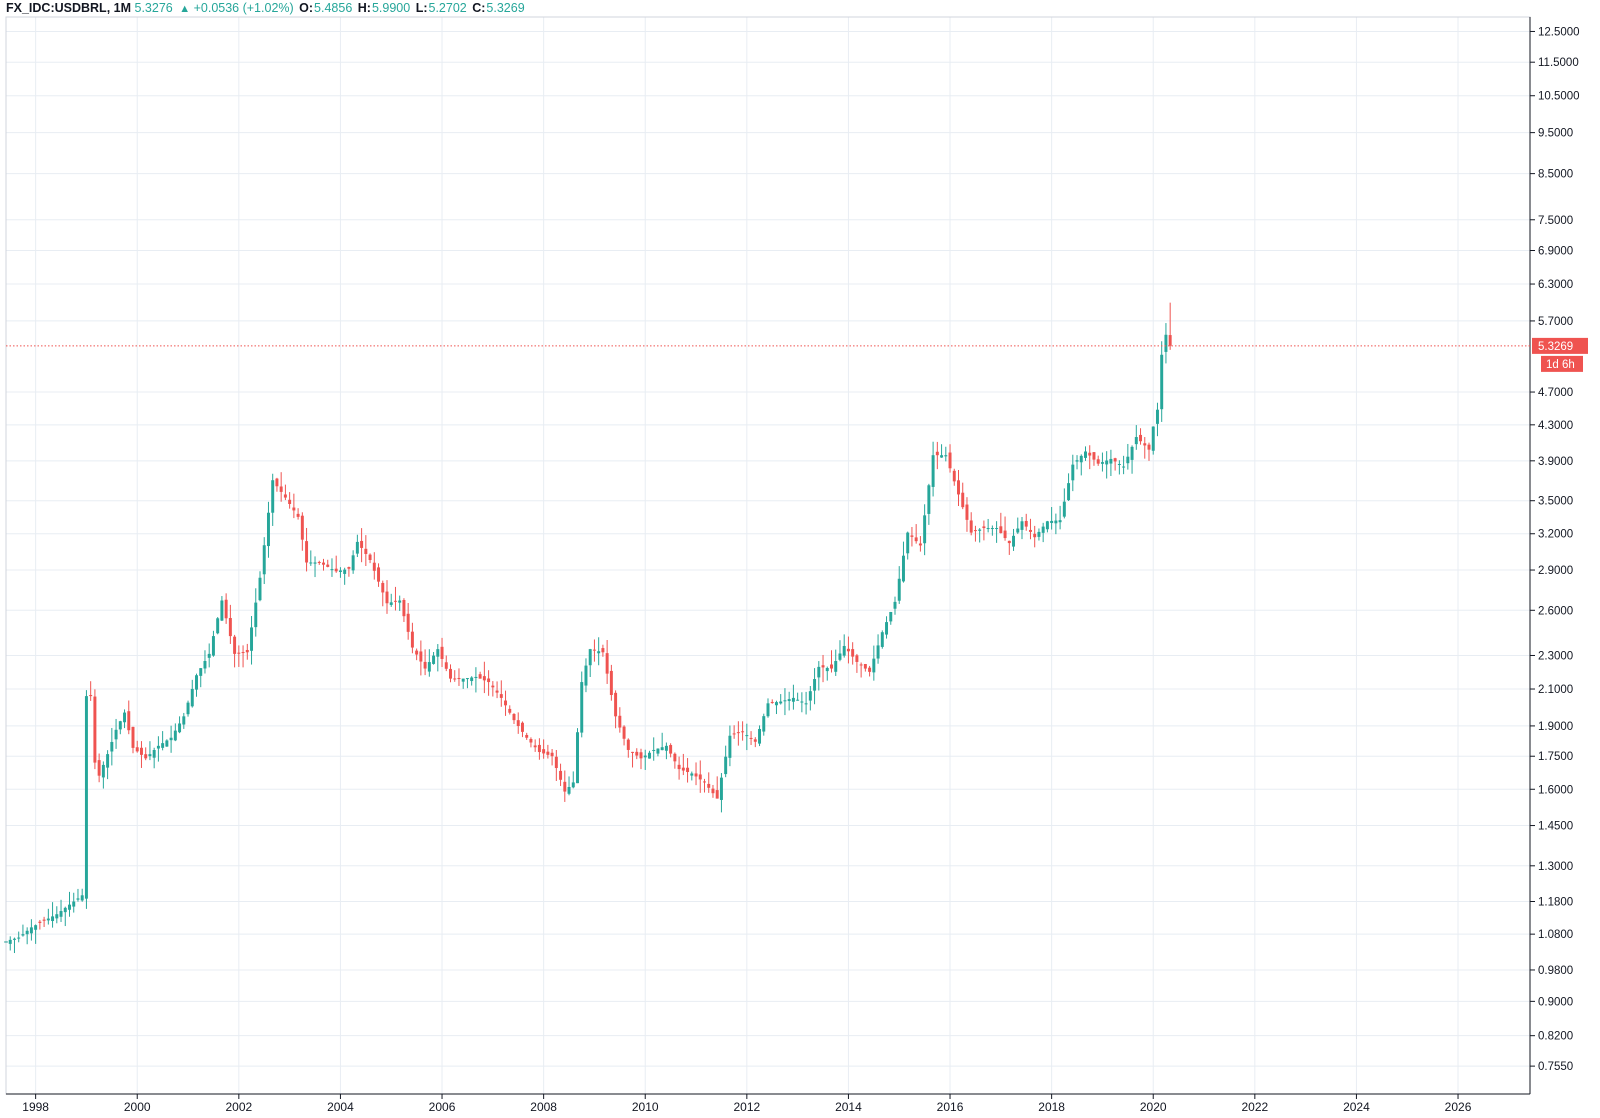 The width and height of the screenshot is (1600, 1118). What do you see at coordinates (364, 8) in the screenshot?
I see `high-label: H:` at bounding box center [364, 8].